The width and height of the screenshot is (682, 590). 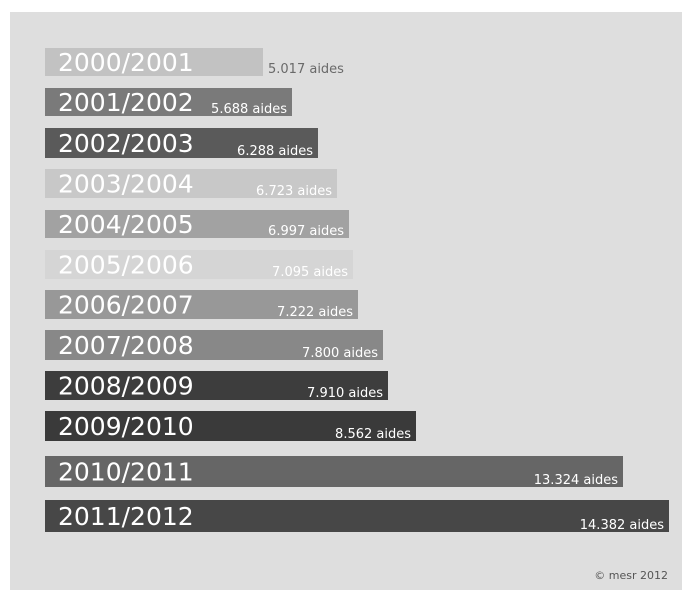 What do you see at coordinates (126, 472) in the screenshot?
I see `category-label: 2010/2011` at bounding box center [126, 472].